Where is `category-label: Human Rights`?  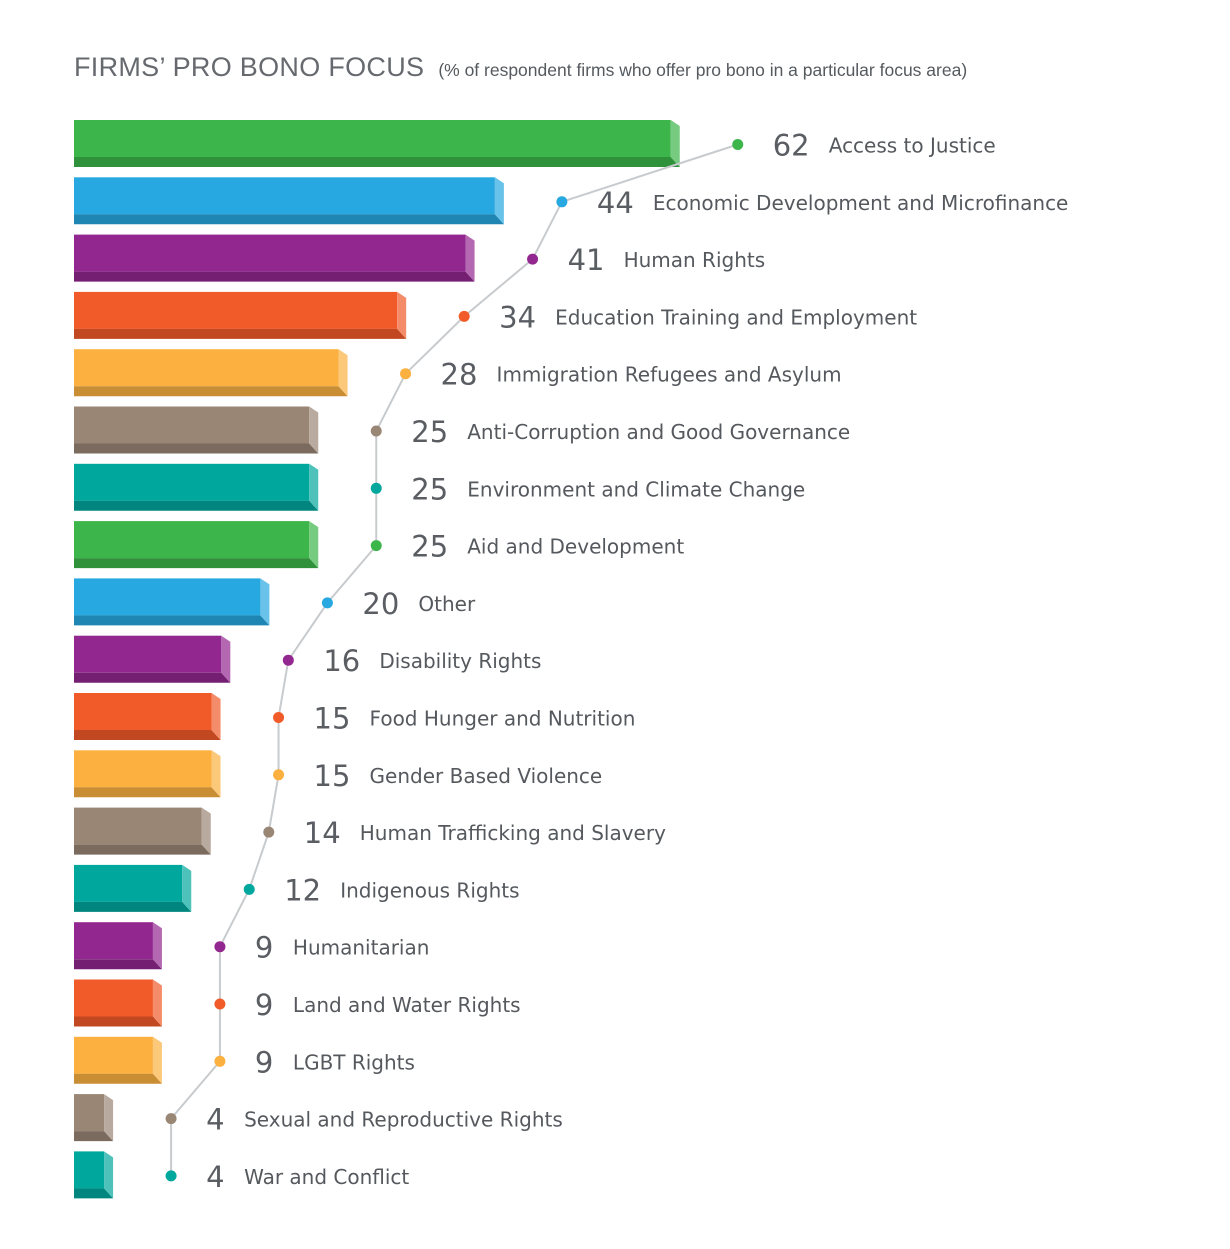 category-label: Human Rights is located at coordinates (695, 260).